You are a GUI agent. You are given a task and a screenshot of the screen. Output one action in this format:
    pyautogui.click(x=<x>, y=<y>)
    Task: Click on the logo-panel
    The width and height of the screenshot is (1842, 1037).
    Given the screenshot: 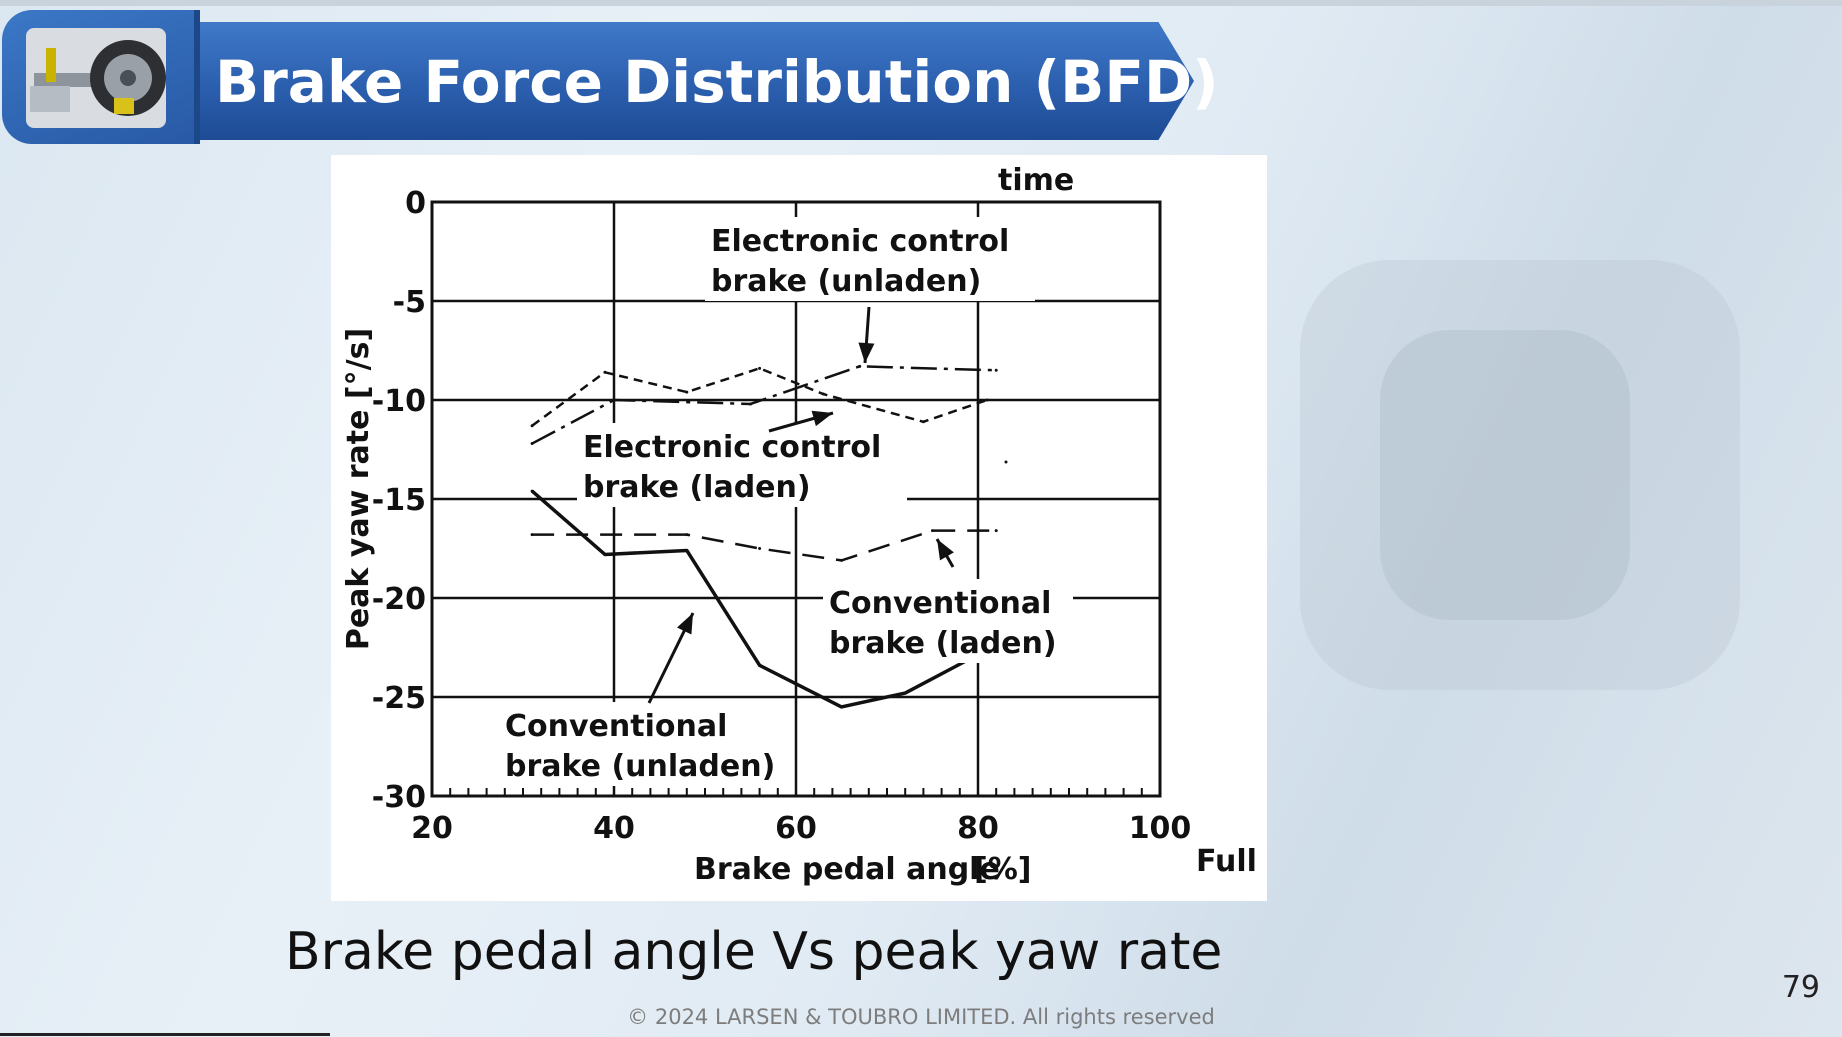 What is the action you would take?
    pyautogui.click(x=101, y=77)
    